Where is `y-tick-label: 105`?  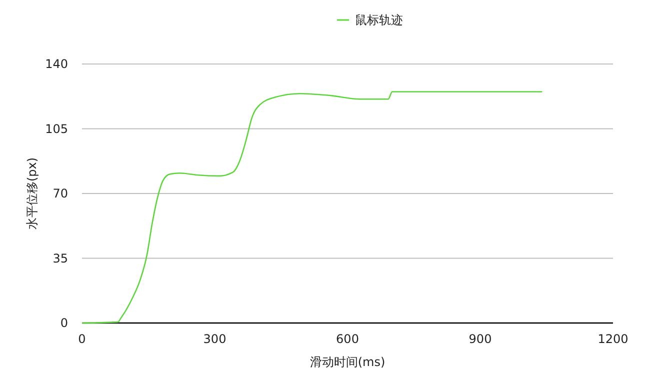
y-tick-label: 105 is located at coordinates (56, 129).